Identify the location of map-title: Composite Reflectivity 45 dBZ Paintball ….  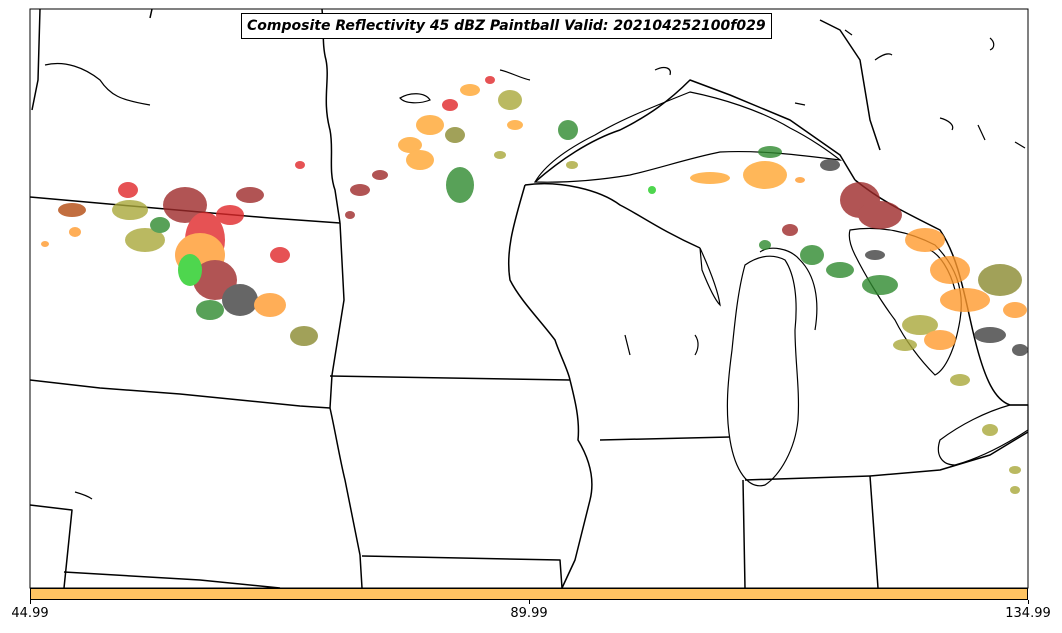
(506, 26).